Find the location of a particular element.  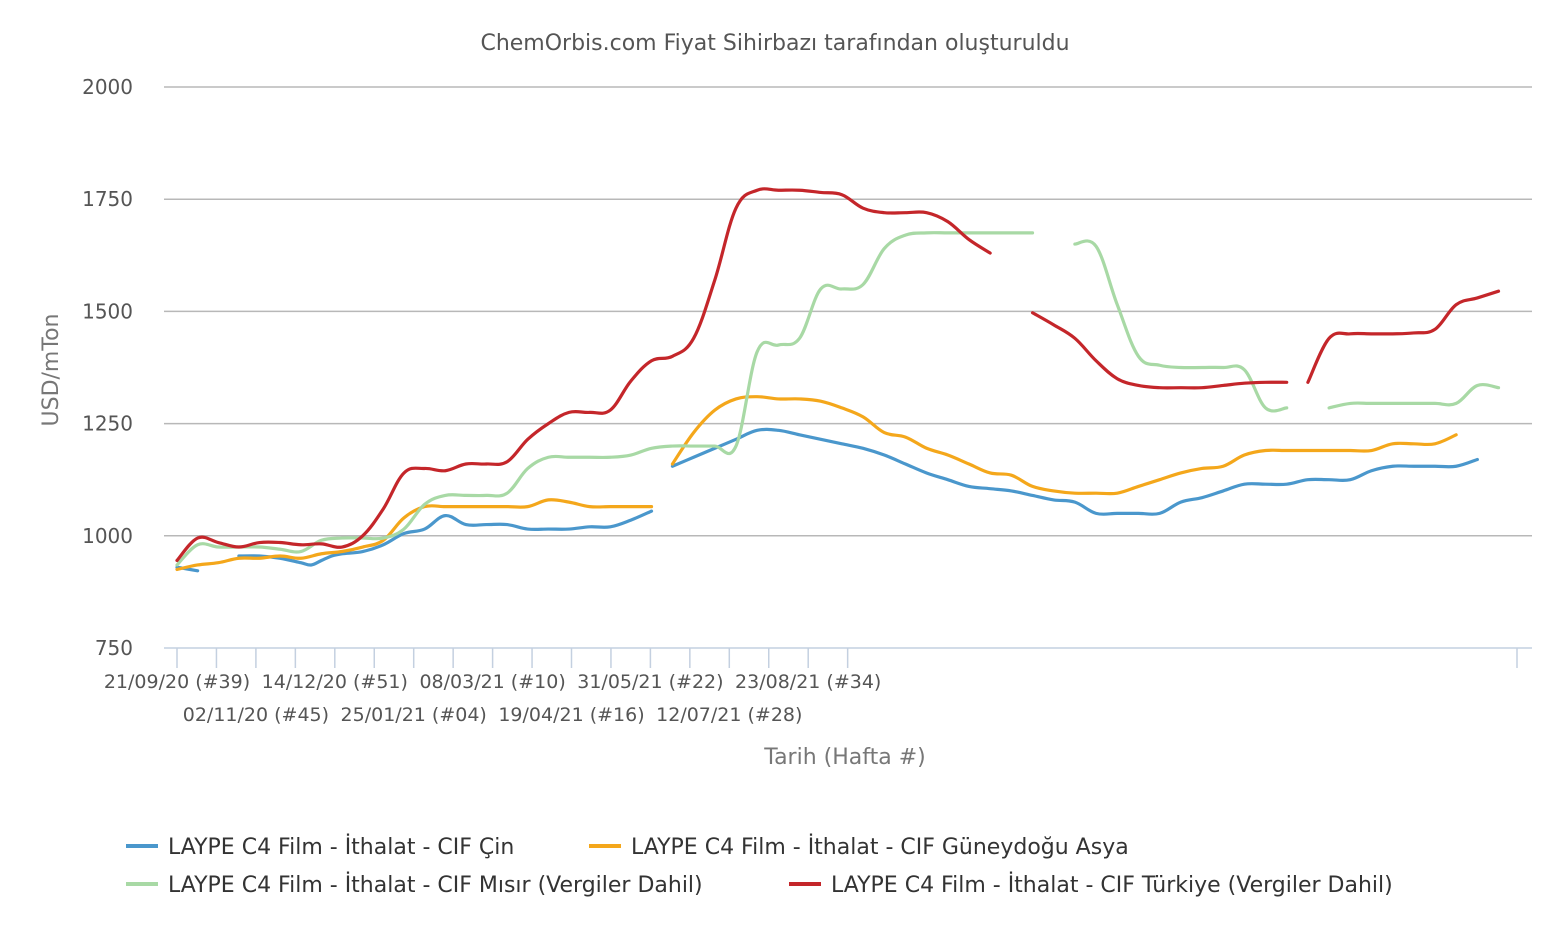

y-tick-label: 1750 is located at coordinates (107, 199).